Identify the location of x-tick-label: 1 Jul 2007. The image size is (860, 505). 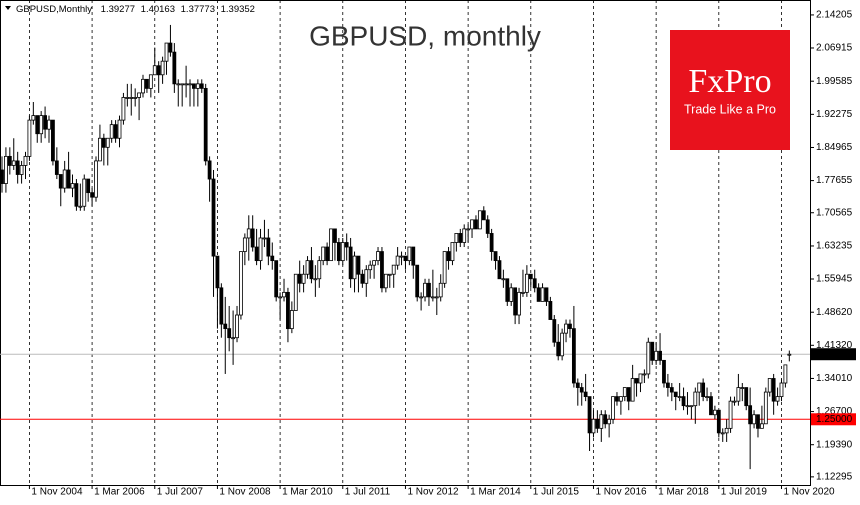
(180, 492).